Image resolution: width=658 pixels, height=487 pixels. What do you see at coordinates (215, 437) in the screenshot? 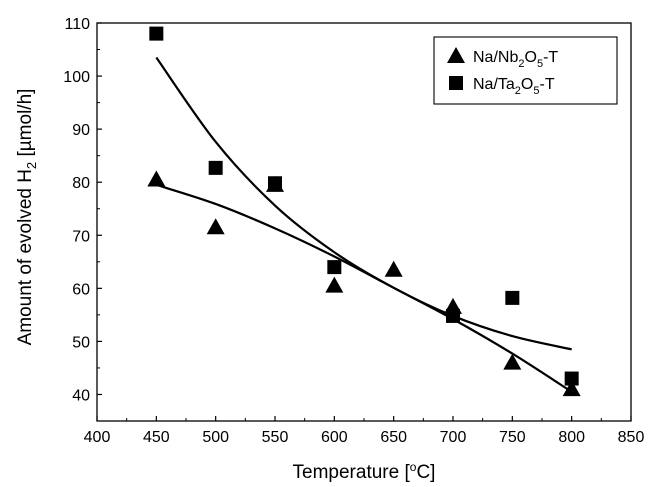
I see `x-tick-label: 500` at bounding box center [215, 437].